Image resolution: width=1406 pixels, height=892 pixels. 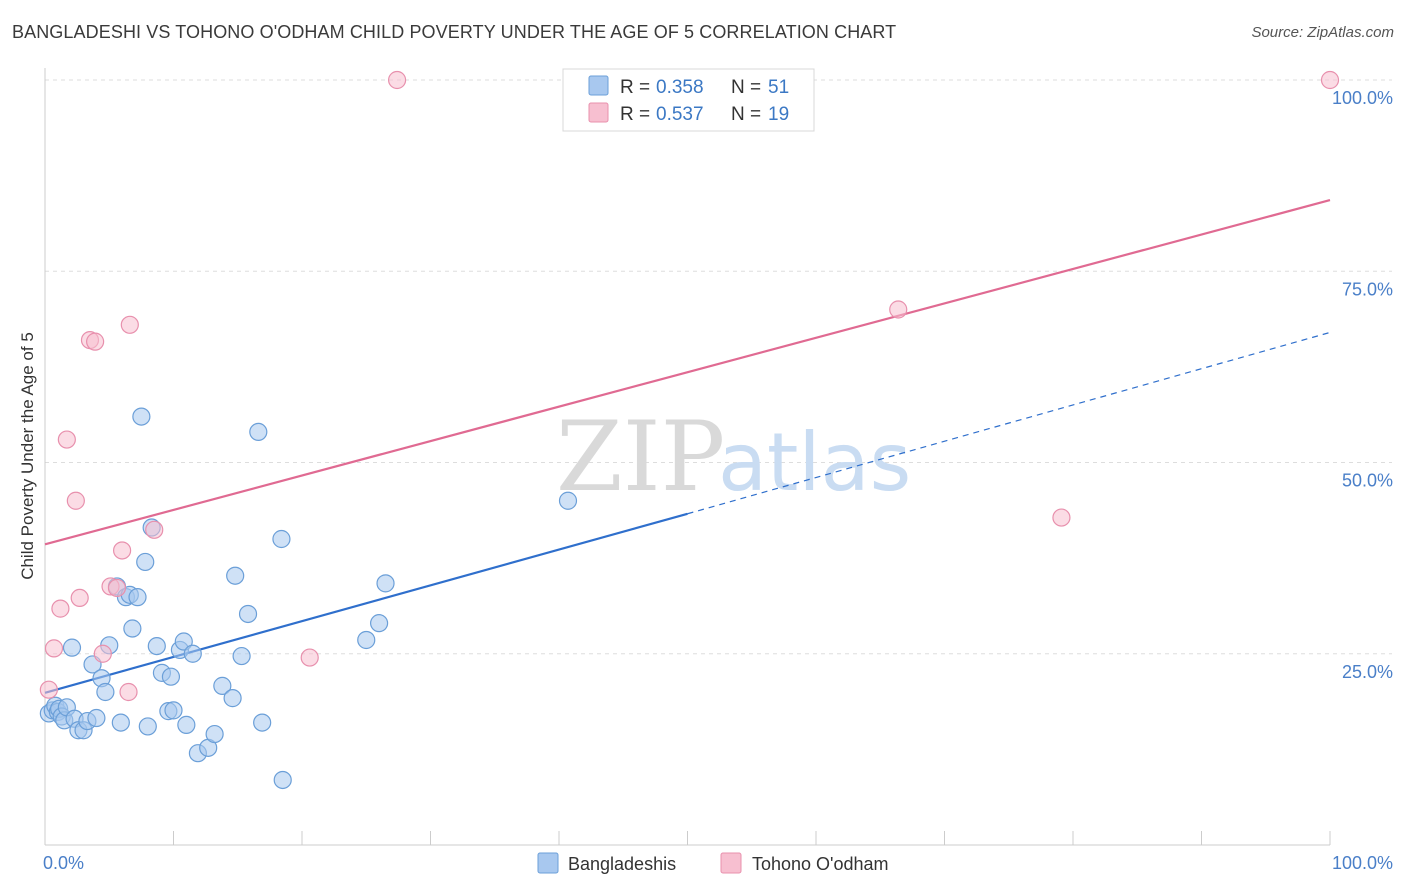 I want to click on stats-n-label-1: N =, so click(x=746, y=87).